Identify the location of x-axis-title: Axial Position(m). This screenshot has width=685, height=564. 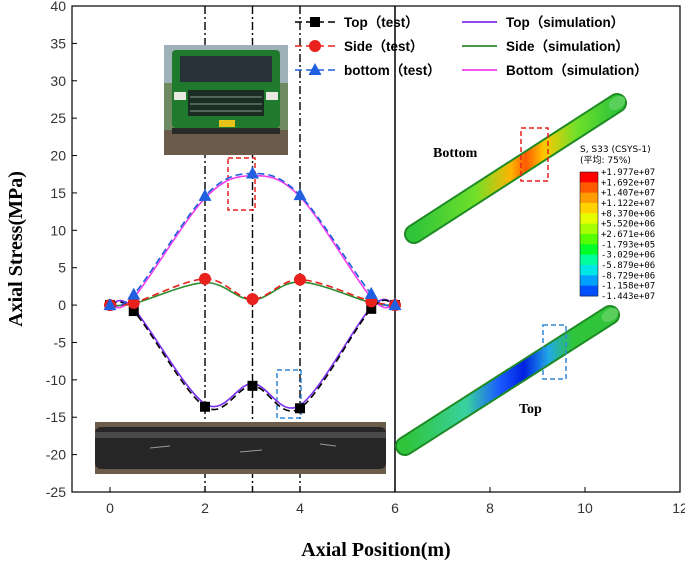
(375, 550).